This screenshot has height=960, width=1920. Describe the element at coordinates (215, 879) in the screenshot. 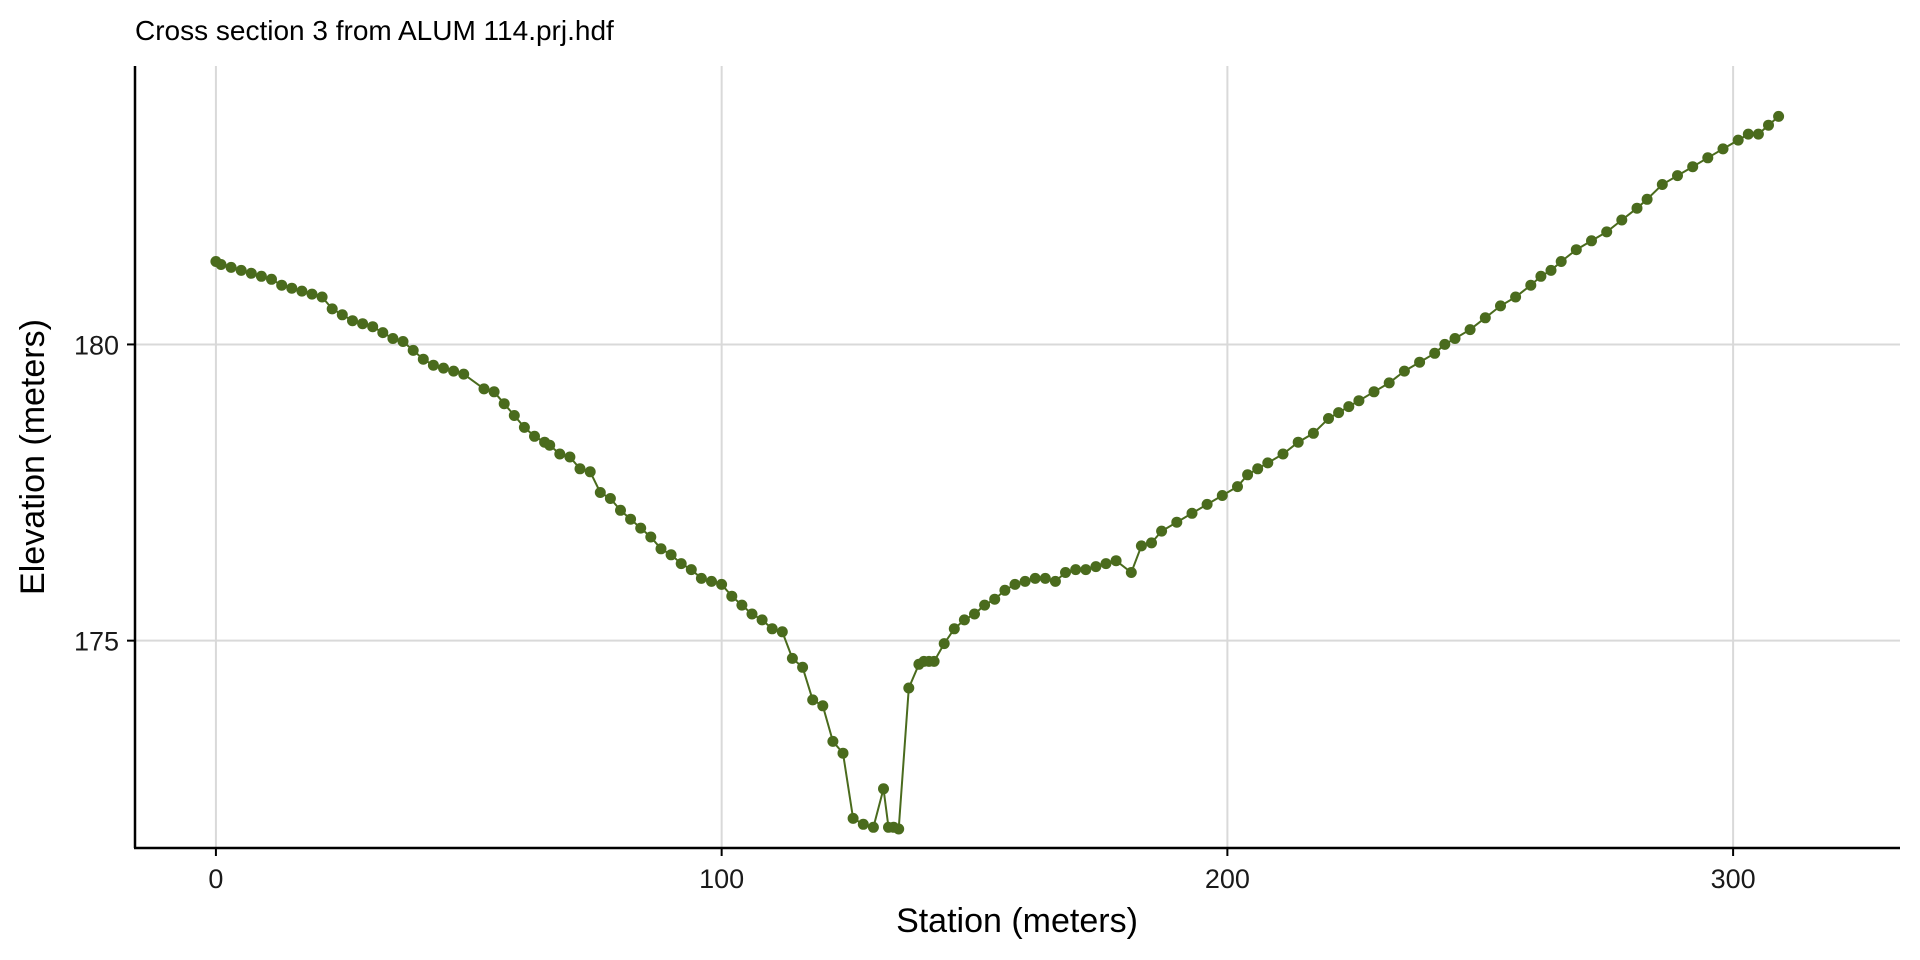

I see `x-tick-label: 0` at that location.